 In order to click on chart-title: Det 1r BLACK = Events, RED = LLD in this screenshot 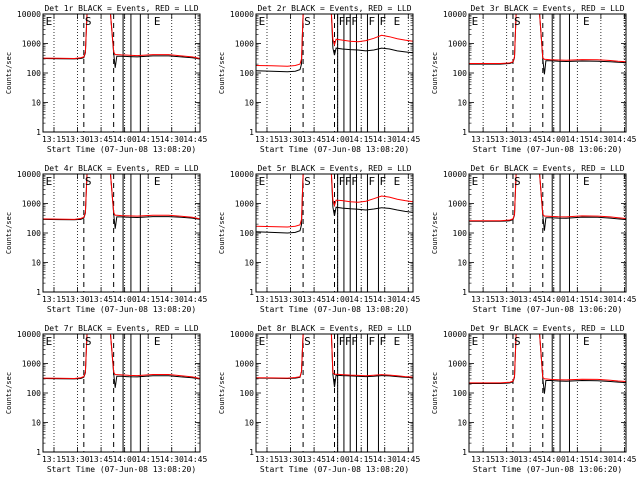, I will do `click(121, 8)`.